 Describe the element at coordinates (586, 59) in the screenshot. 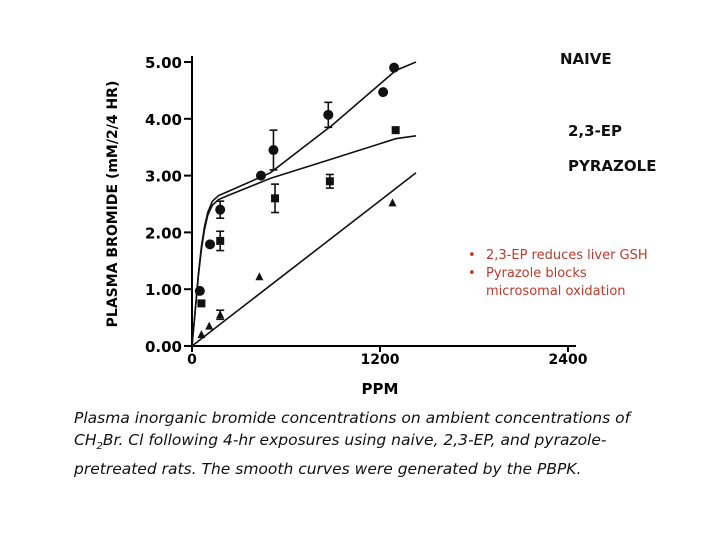

I see `legend-label-naive: NAIVE` at that location.